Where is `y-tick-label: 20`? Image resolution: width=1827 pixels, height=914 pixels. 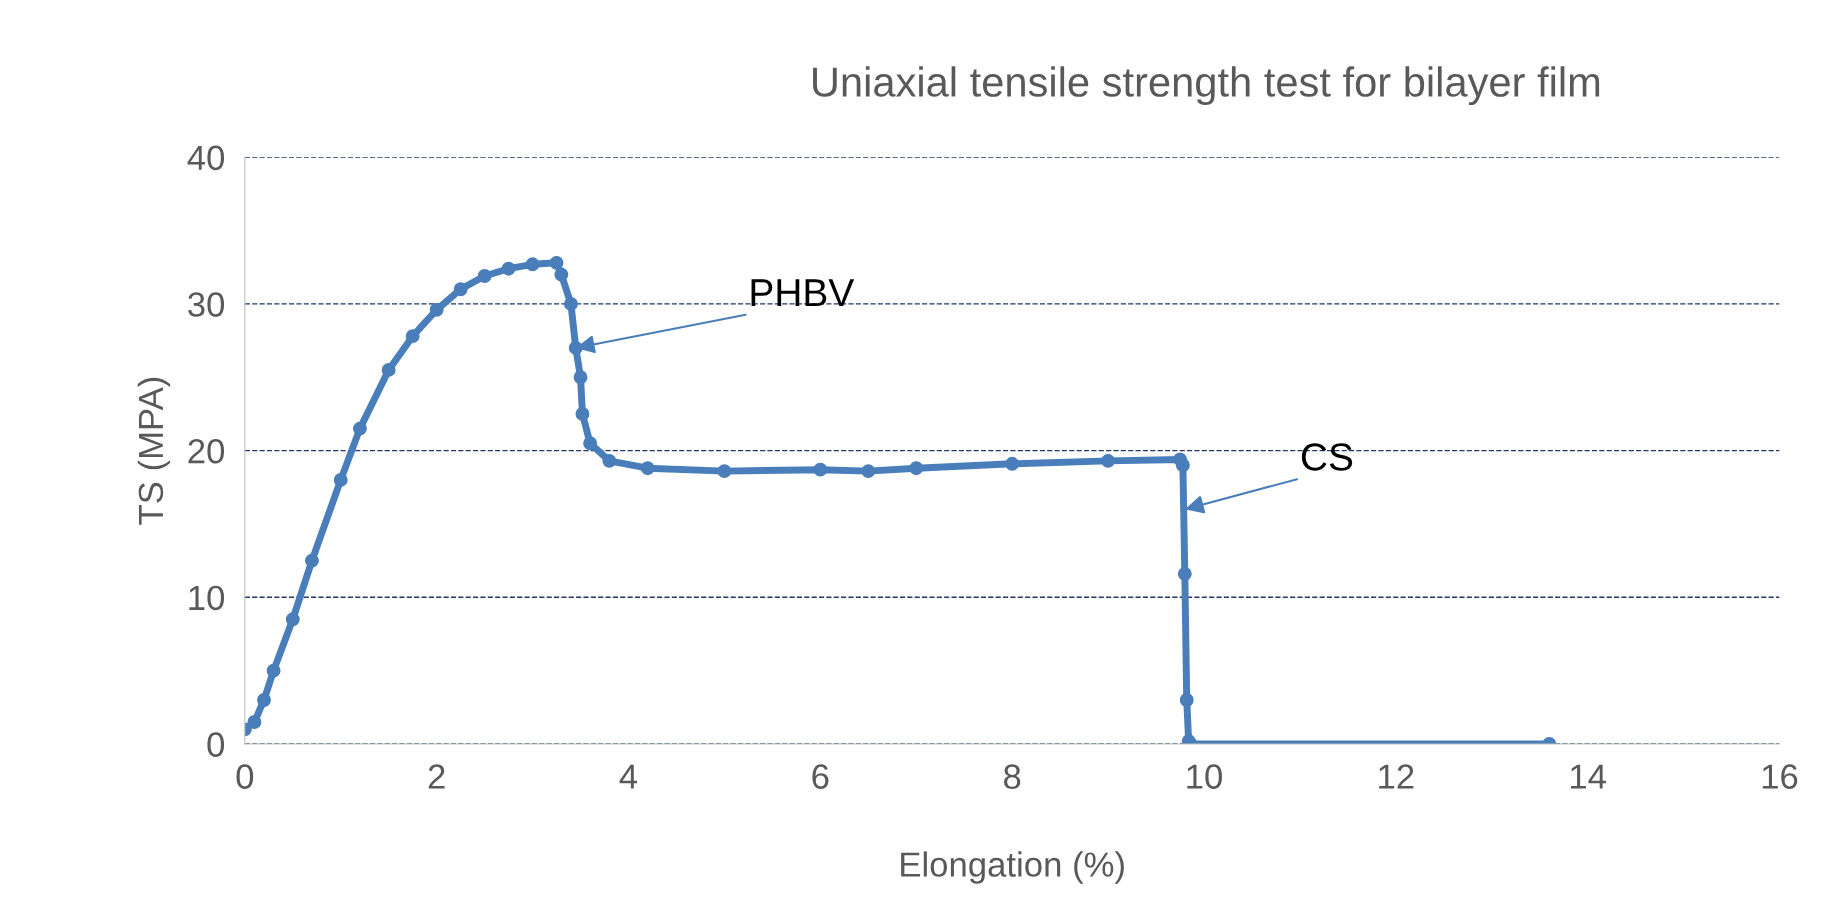
y-tick-label: 20 is located at coordinates (206, 451).